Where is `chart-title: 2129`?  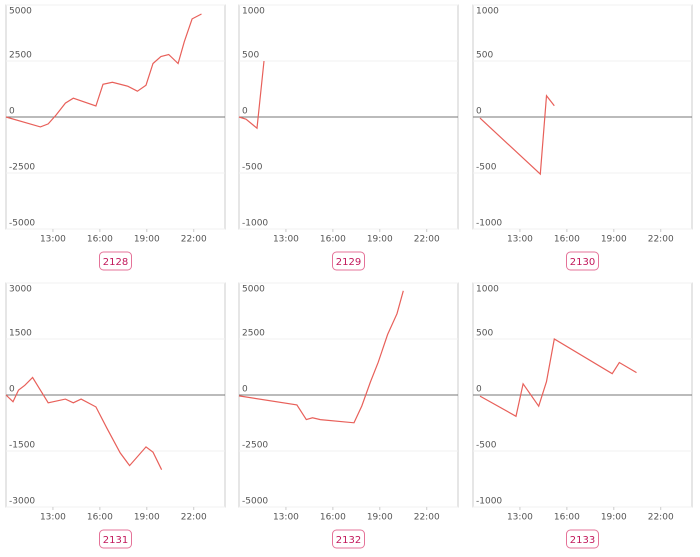
chart-title: 2129 is located at coordinates (348, 262).